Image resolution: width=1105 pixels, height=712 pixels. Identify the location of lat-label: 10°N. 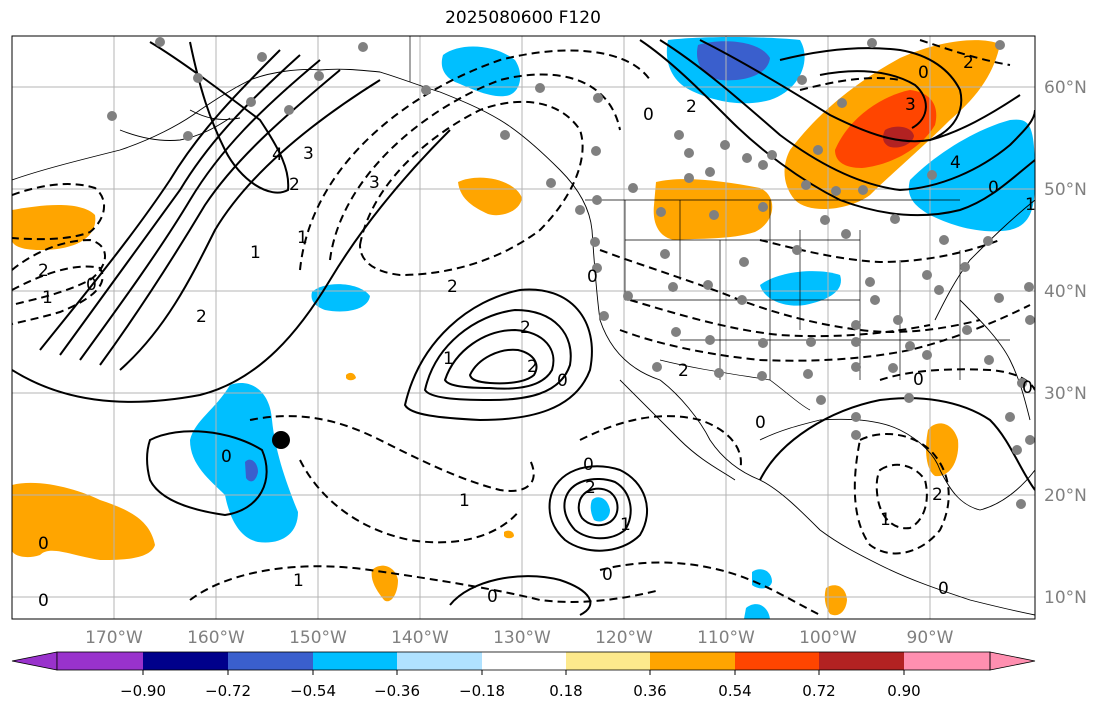
(1065, 598).